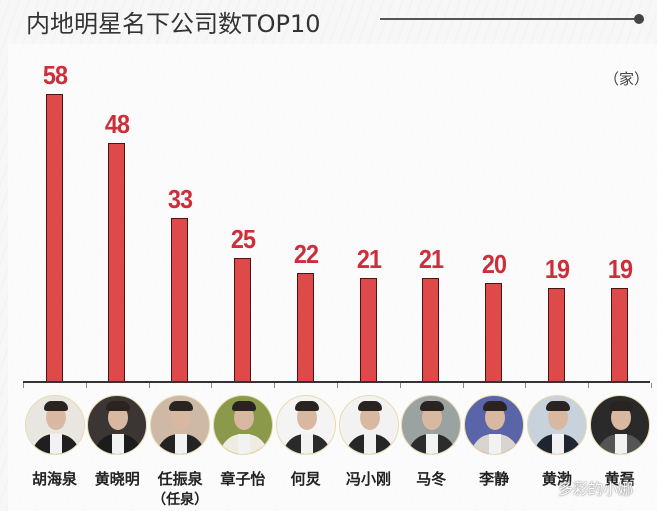  I want to click on title-divider-line, so click(508, 19).